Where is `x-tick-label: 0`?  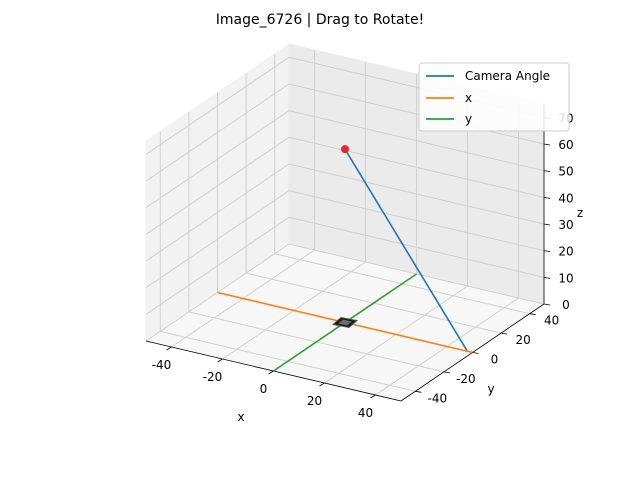 x-tick-label: 0 is located at coordinates (264, 389).